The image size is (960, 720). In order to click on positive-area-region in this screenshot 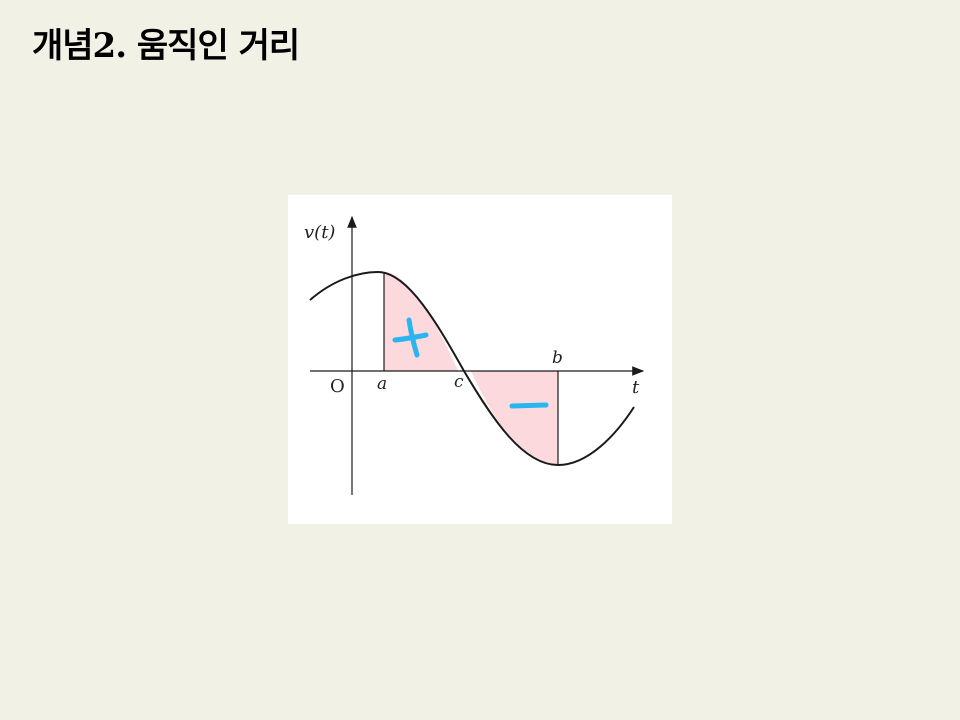, I will do `click(421, 321)`.